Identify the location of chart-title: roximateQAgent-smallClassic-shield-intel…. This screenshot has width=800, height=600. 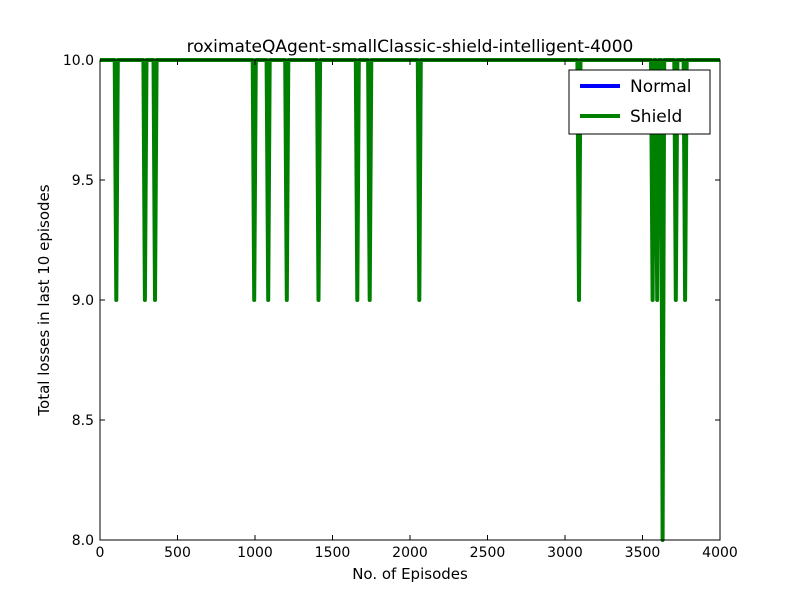
(410, 47).